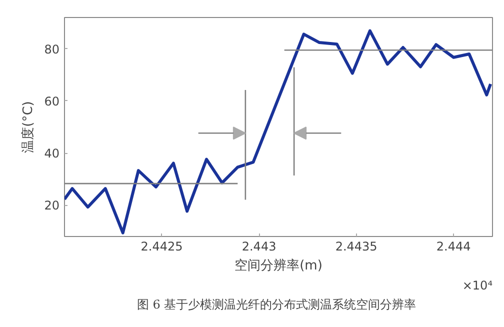 The width and height of the screenshot is (504, 327). What do you see at coordinates (453, 247) in the screenshot?
I see `x-tick-label: 2.444` at bounding box center [453, 247].